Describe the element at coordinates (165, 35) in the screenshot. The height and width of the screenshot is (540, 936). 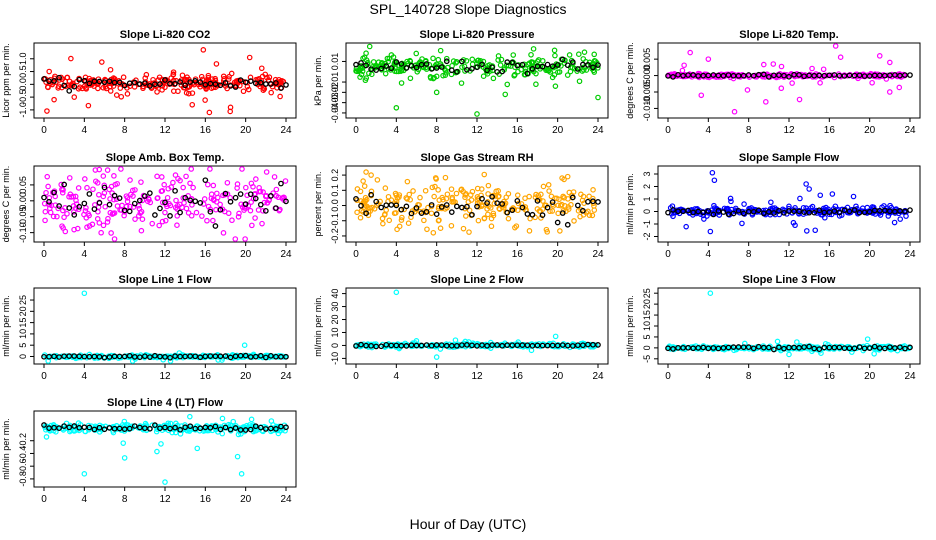
I see `chart-title: Slope Li-820 CO2` at that location.